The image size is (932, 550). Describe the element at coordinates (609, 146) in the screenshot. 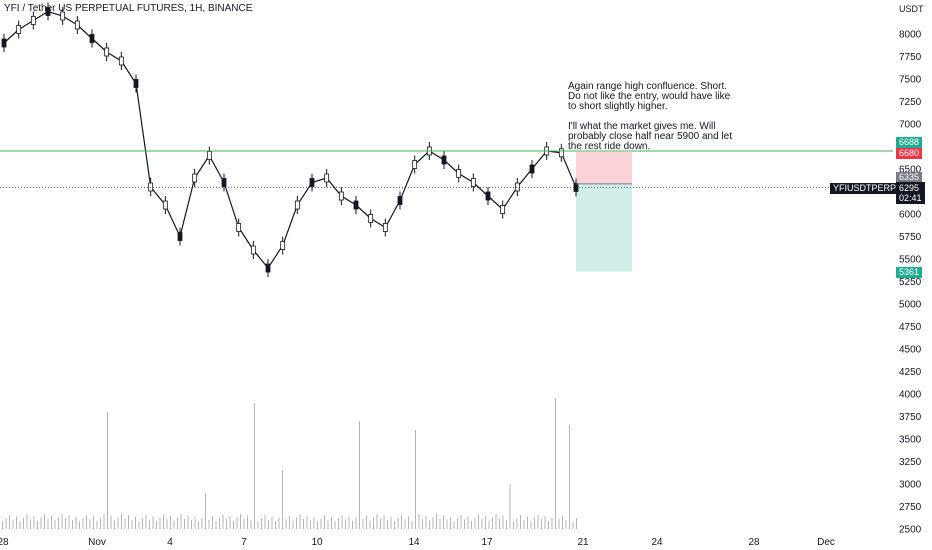

I see `annotation-line: the rest ride down.` at that location.